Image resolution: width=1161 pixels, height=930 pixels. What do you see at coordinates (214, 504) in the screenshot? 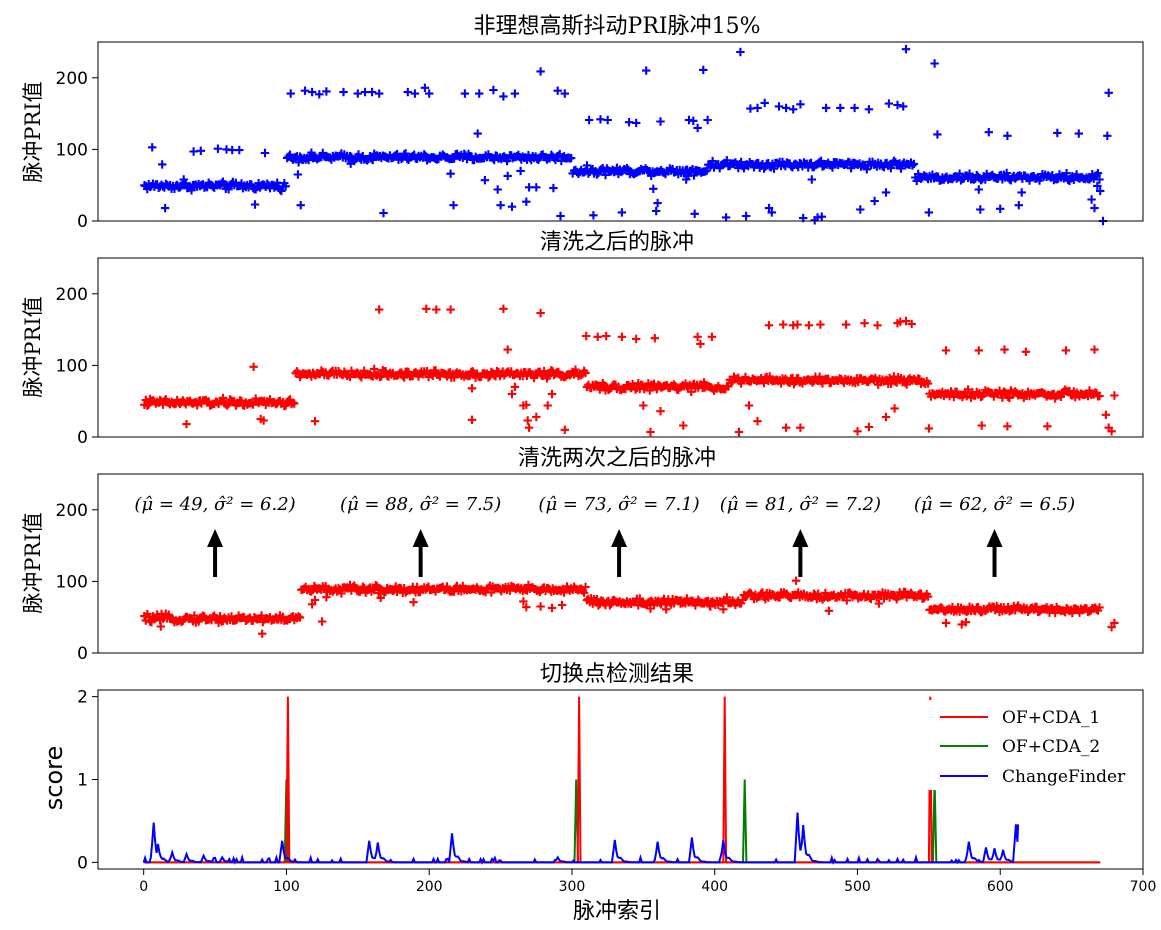
I see `stats-annotation: (μ̂ = 49, σ̂² = 6.2)` at bounding box center [214, 504].